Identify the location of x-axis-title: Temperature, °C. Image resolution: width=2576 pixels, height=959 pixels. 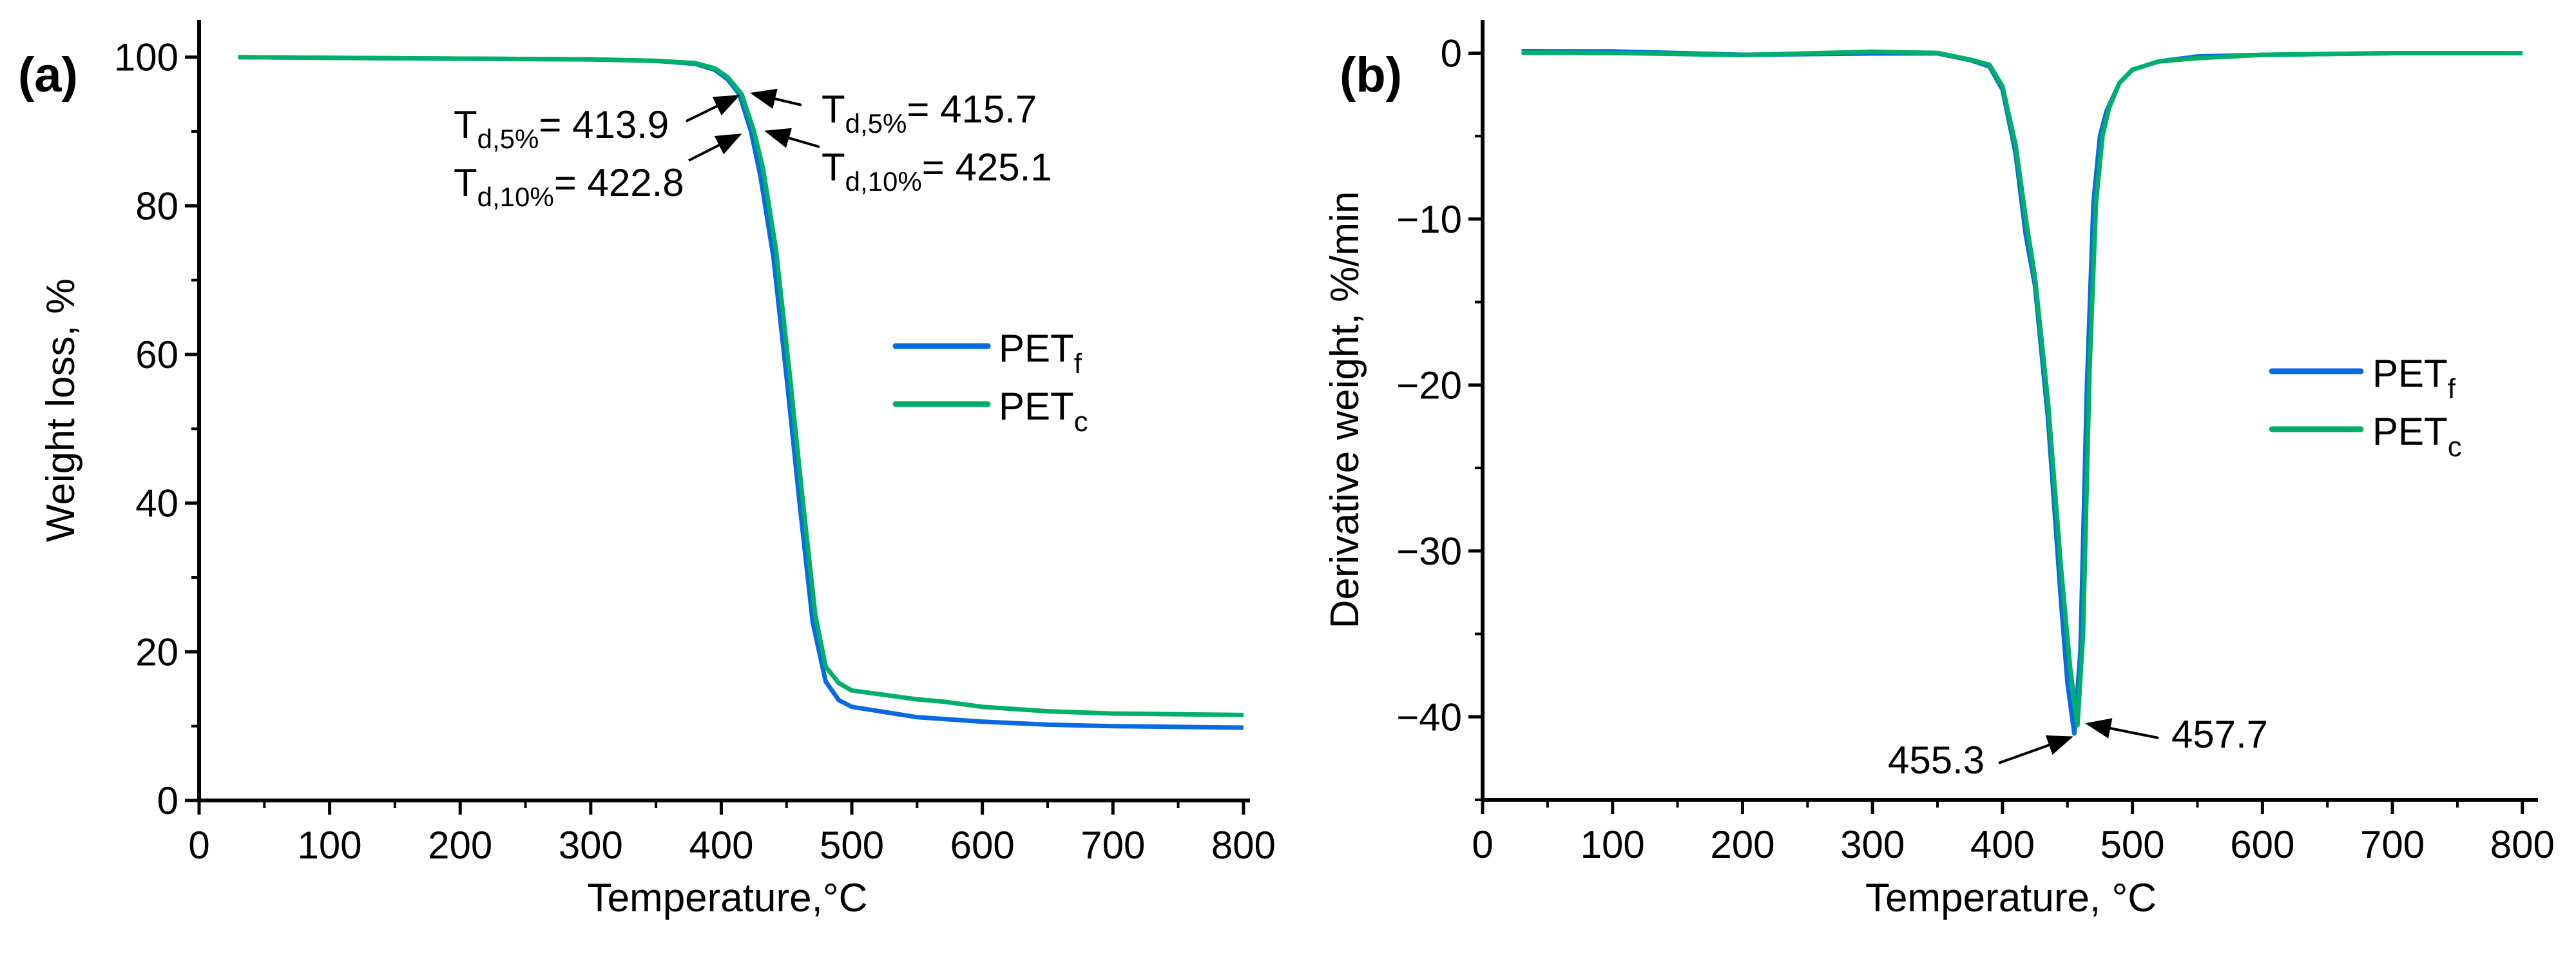
(2011, 898).